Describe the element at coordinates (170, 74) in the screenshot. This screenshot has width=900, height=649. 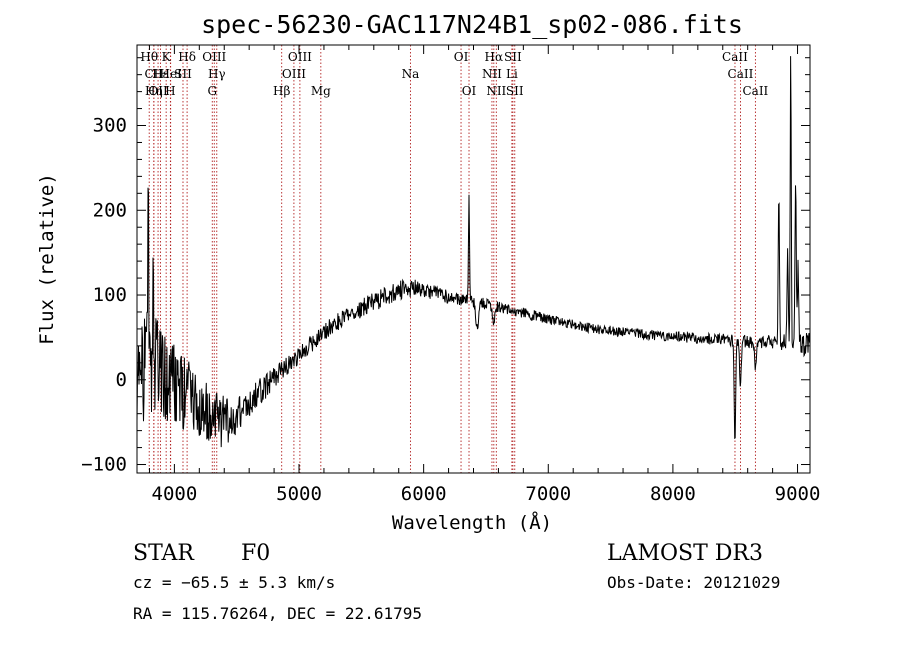
I see `line-marker-label: HeI` at that location.